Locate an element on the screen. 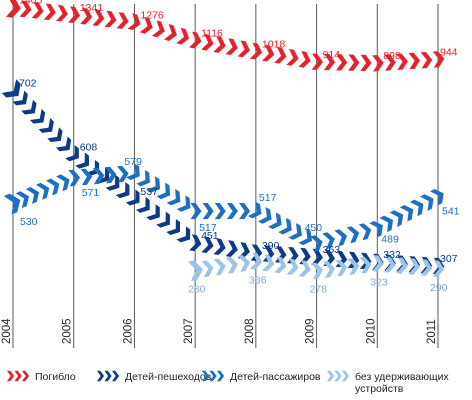 The width and height of the screenshot is (472, 400). legend-item-killed: Погибло is located at coordinates (41, 376).